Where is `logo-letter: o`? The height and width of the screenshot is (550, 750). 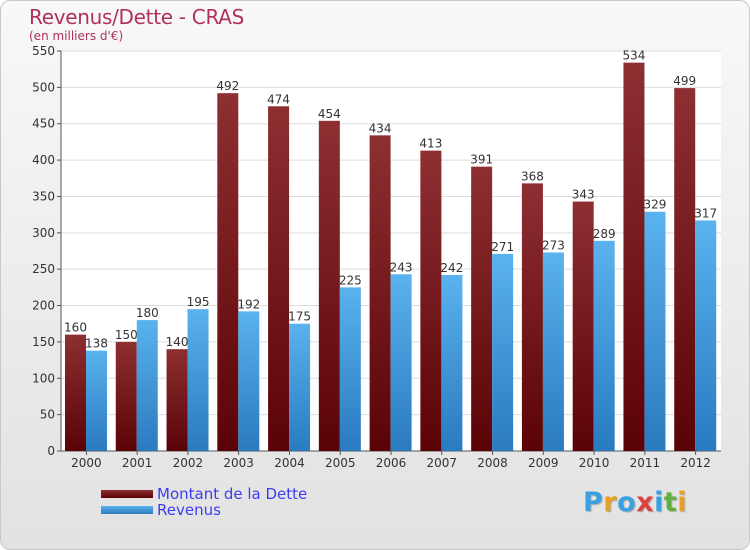
logo-letter: o is located at coordinates (627, 502).